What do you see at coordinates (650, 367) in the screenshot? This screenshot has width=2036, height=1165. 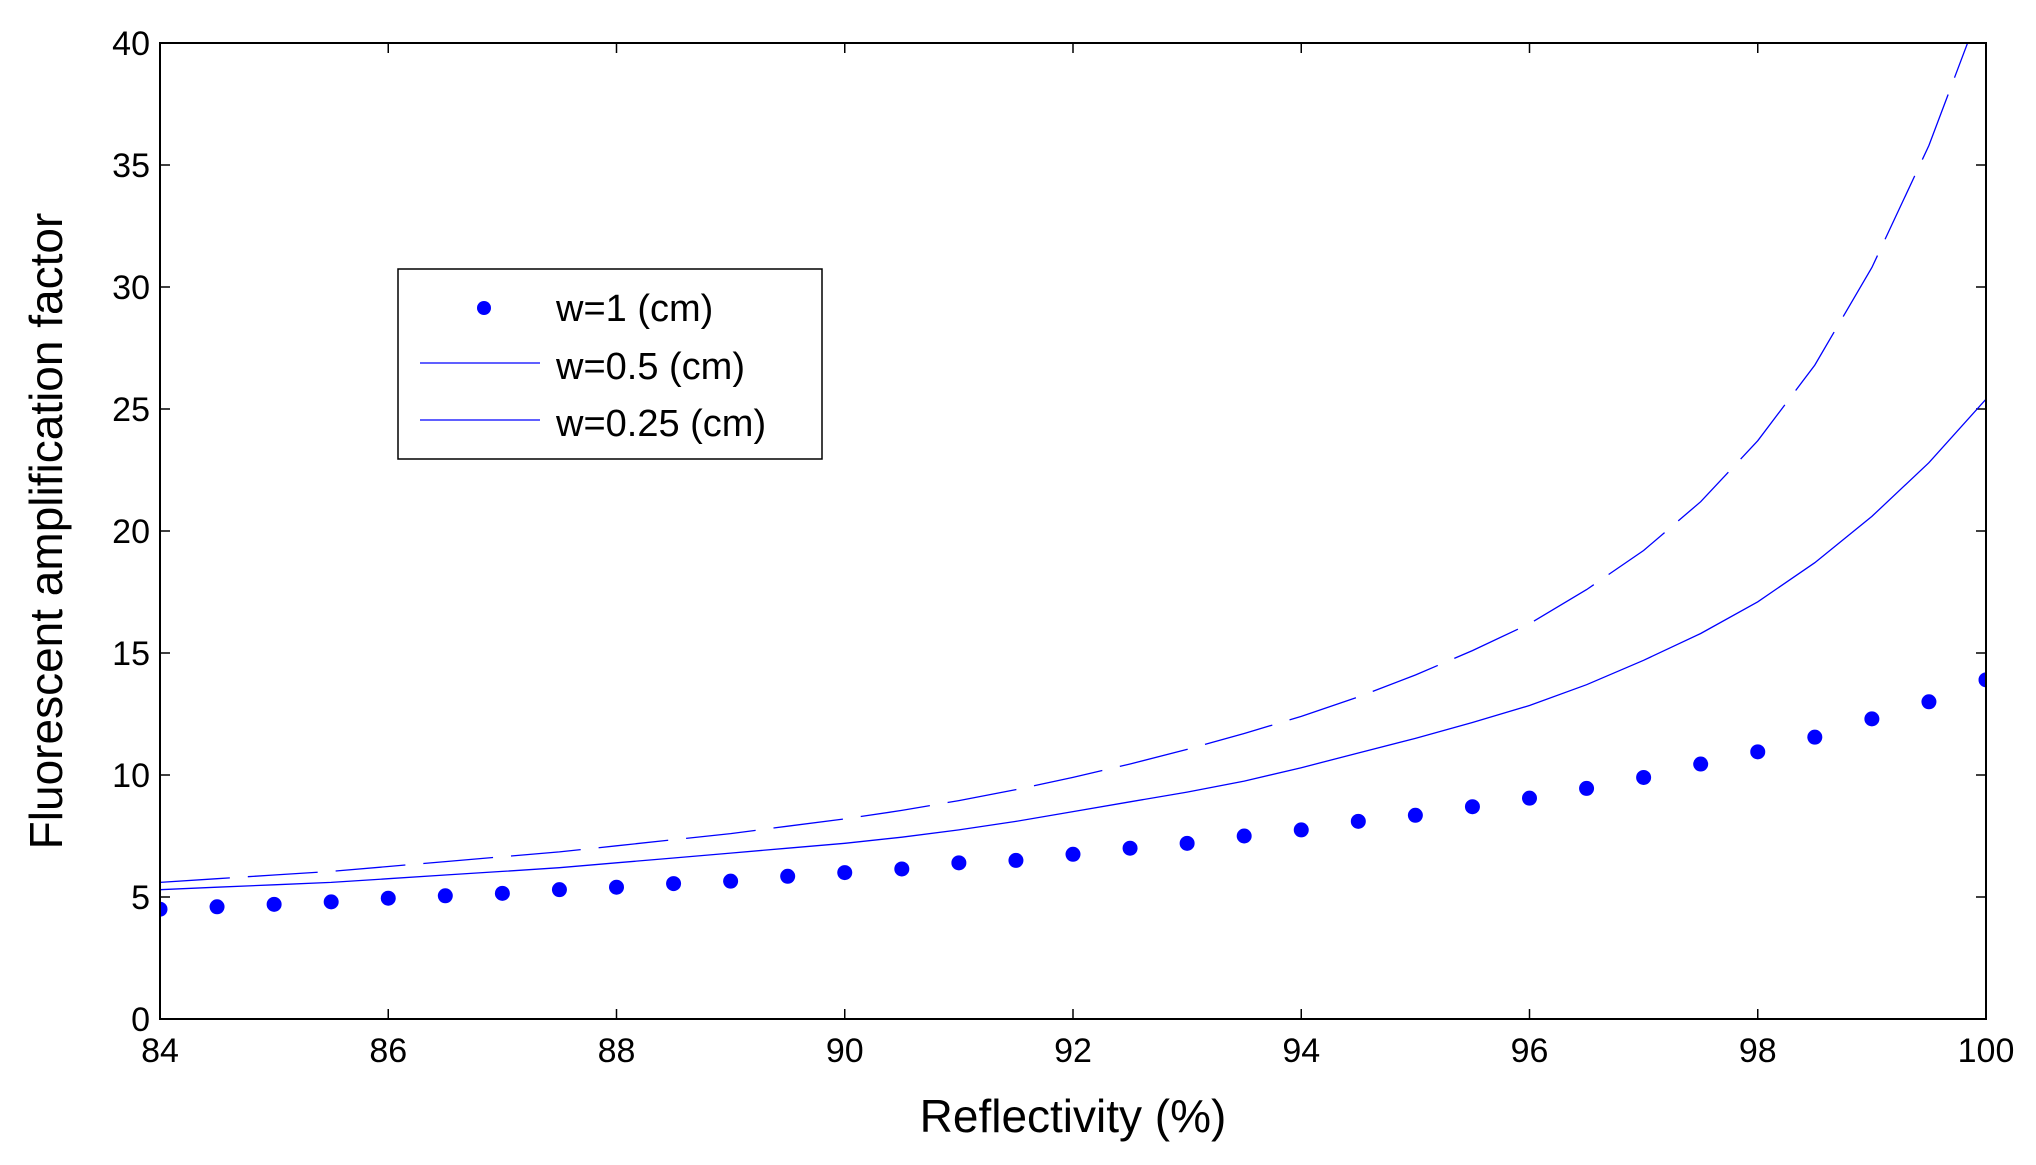 I see `legend-label-w05: w=0.5 (cm)` at bounding box center [650, 367].